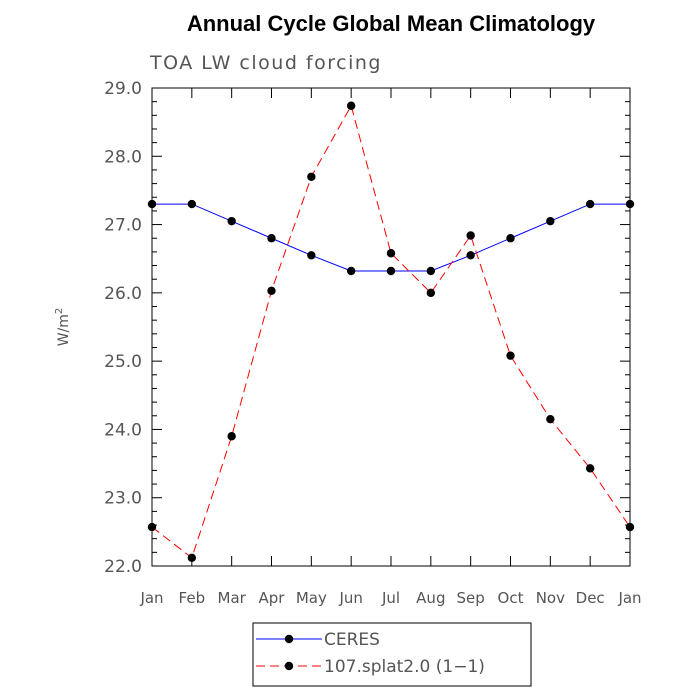 The width and height of the screenshot is (700, 700). What do you see at coordinates (192, 598) in the screenshot?
I see `x-tick-label: Feb` at bounding box center [192, 598].